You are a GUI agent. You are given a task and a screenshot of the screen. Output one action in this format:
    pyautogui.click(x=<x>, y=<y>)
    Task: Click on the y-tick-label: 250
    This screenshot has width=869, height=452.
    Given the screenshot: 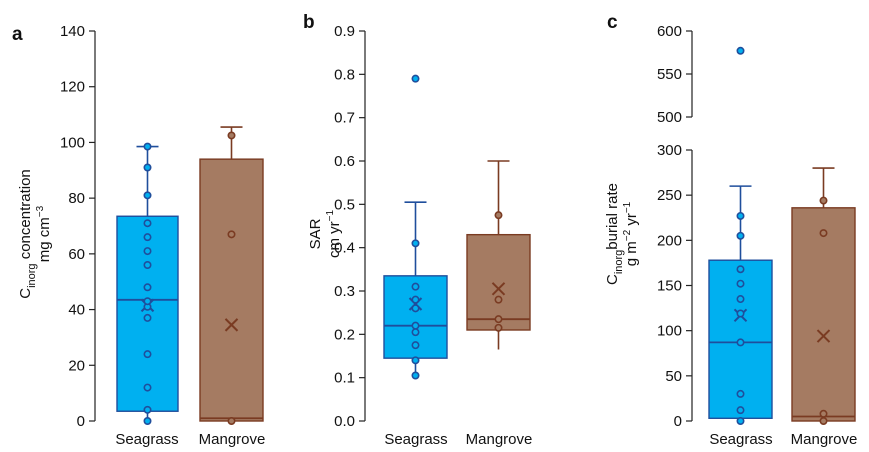 What is the action you would take?
    pyautogui.click(x=669, y=195)
    